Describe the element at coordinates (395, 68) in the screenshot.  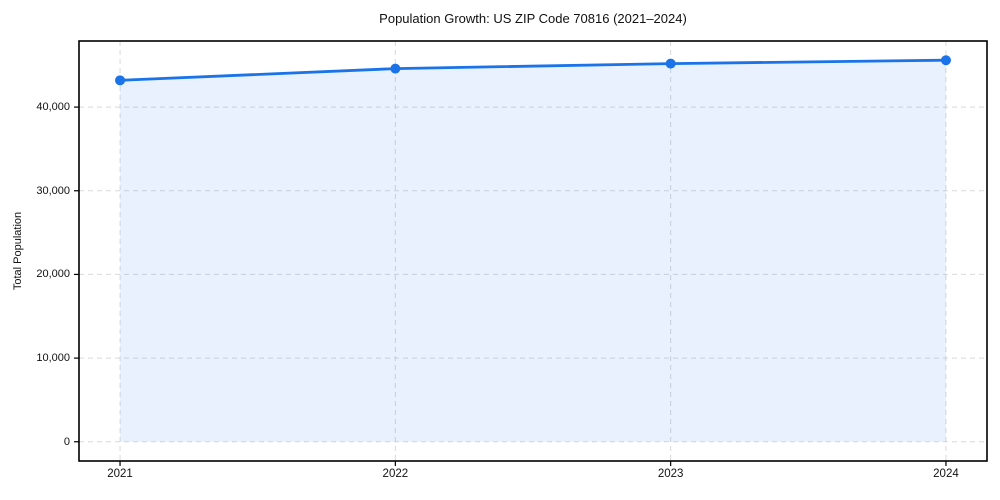
I see `data-point-2022` at that location.